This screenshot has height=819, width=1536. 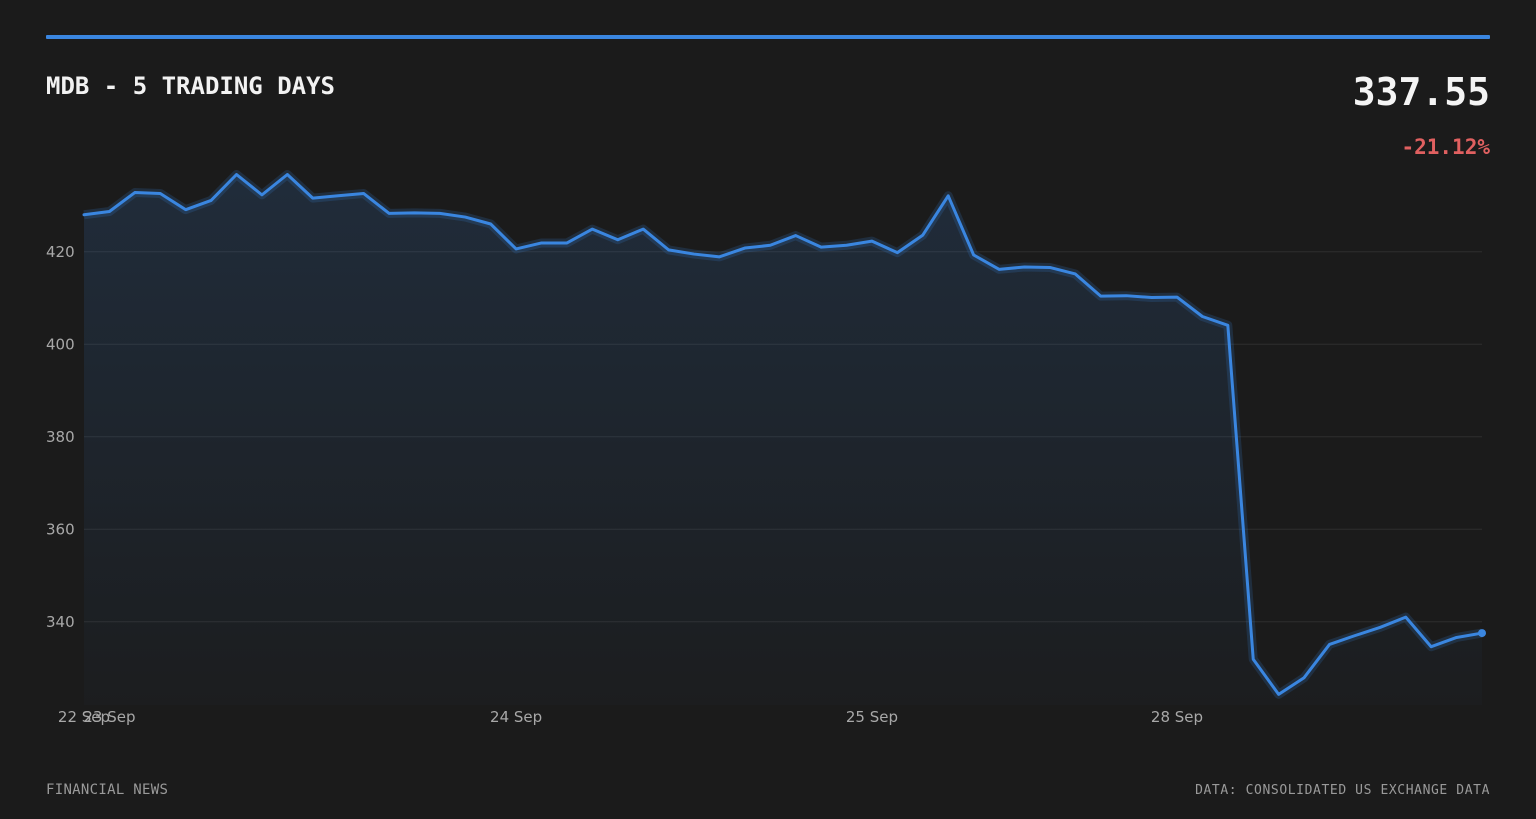 I want to click on chart-title: MDB - 5 TRADING DAYS, so click(x=190, y=86).